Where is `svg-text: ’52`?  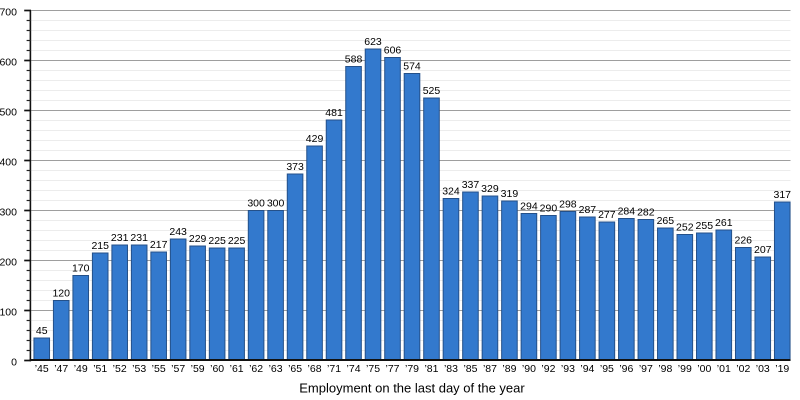
svg-text: ’52 is located at coordinates (120, 369).